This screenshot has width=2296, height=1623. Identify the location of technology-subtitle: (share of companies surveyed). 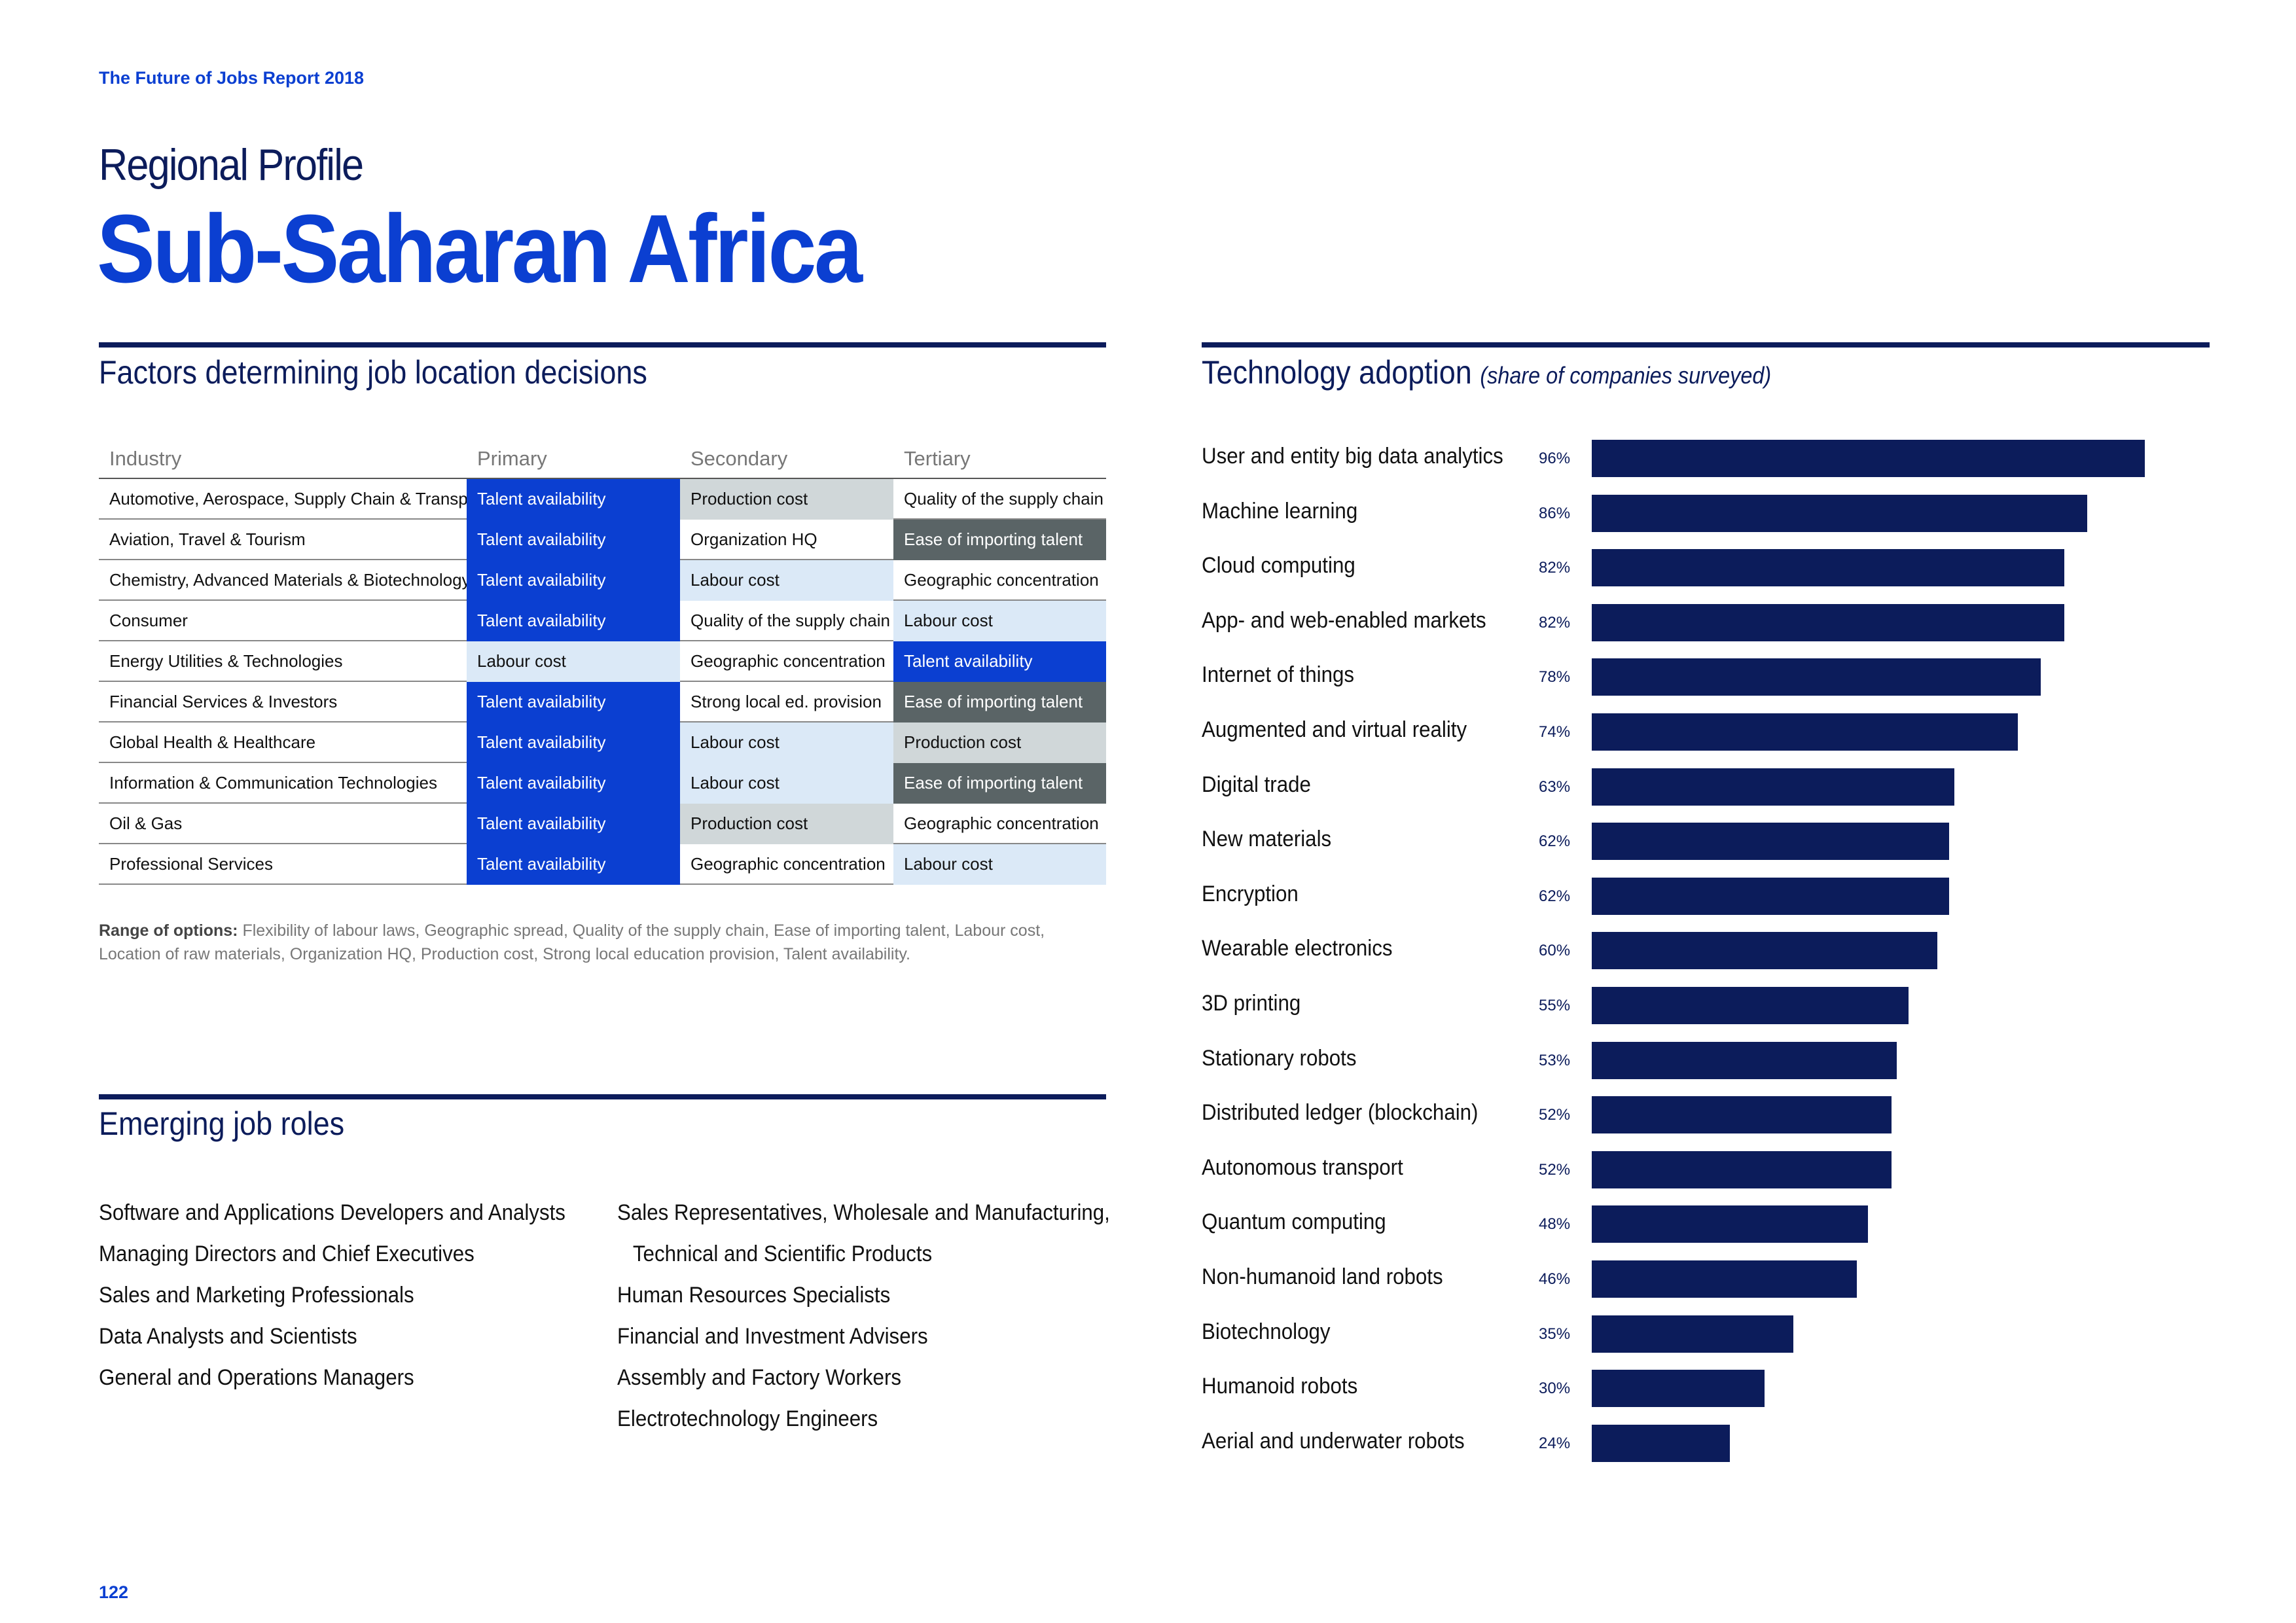
(1626, 375).